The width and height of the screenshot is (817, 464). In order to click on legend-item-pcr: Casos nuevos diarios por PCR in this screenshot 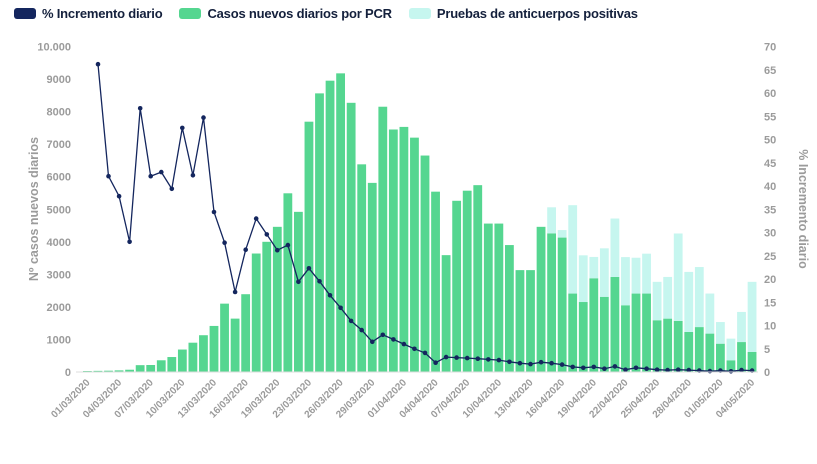, I will do `click(285, 13)`.